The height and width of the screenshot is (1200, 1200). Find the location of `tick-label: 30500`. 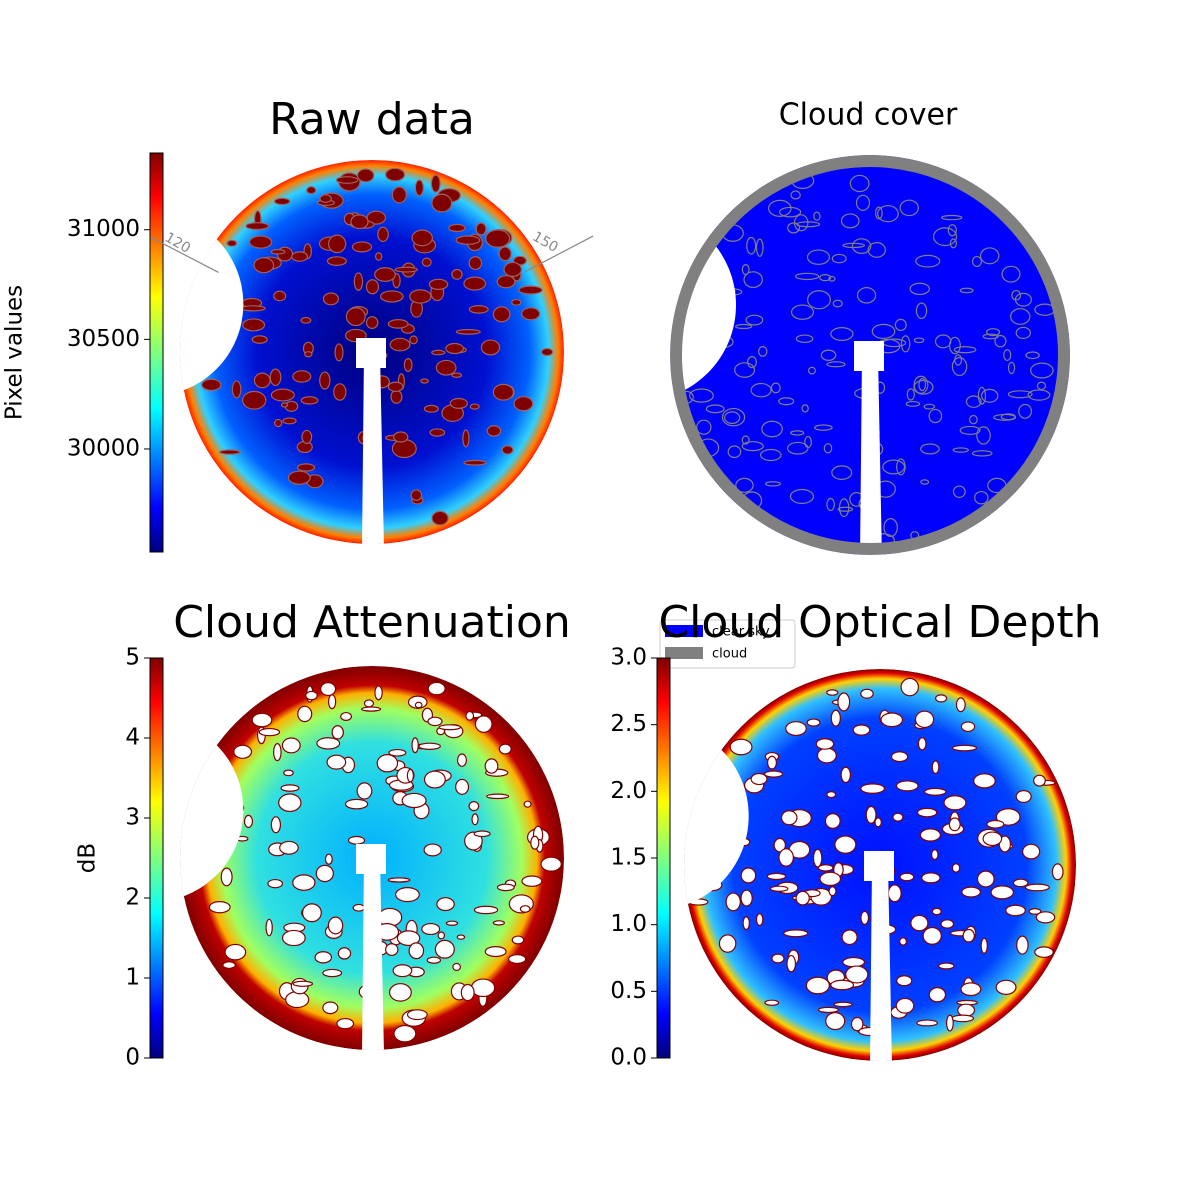

tick-label: 30500 is located at coordinates (103, 339).